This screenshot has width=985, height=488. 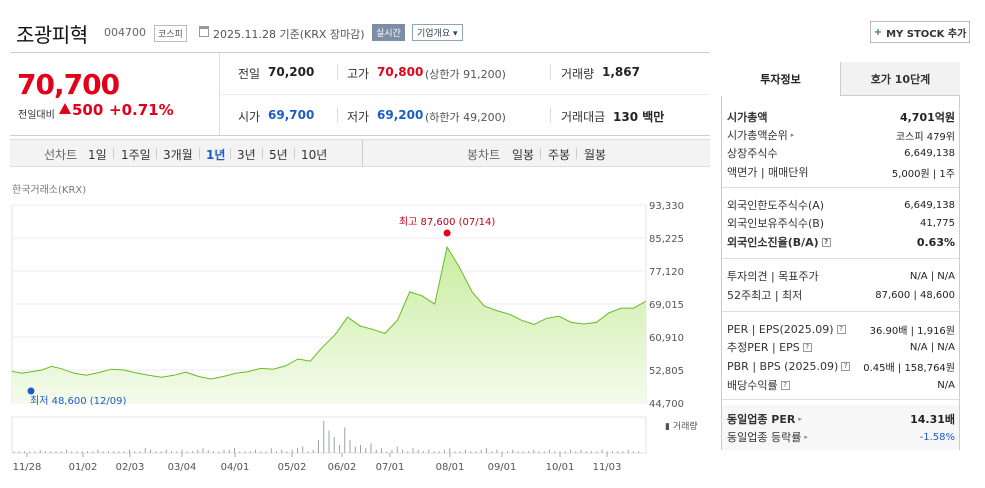 What do you see at coordinates (776, 205) in the screenshot?
I see `info-row-label-text: 외국인한도주식수(A)` at bounding box center [776, 205].